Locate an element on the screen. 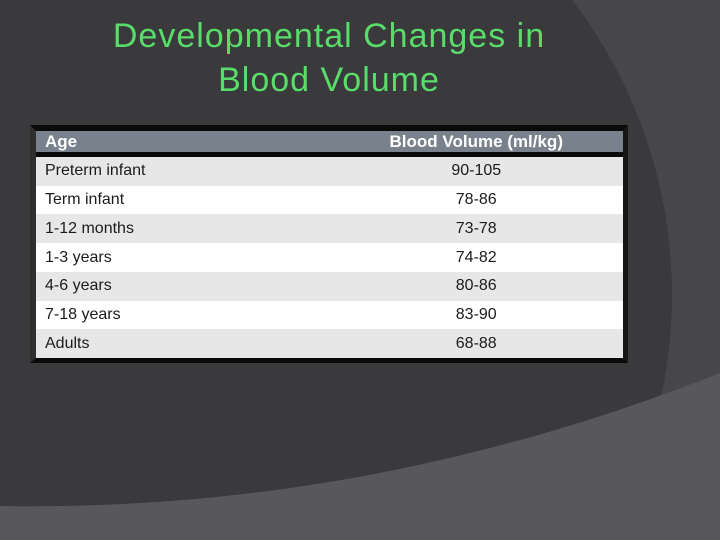  slide-title-line-1: Developmental Changes in is located at coordinates (329, 36).